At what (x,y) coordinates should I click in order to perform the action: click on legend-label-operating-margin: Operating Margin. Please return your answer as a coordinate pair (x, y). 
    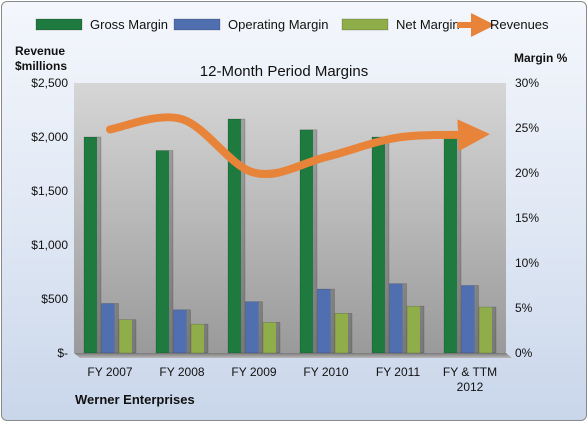
    Looking at the image, I should click on (278, 24).